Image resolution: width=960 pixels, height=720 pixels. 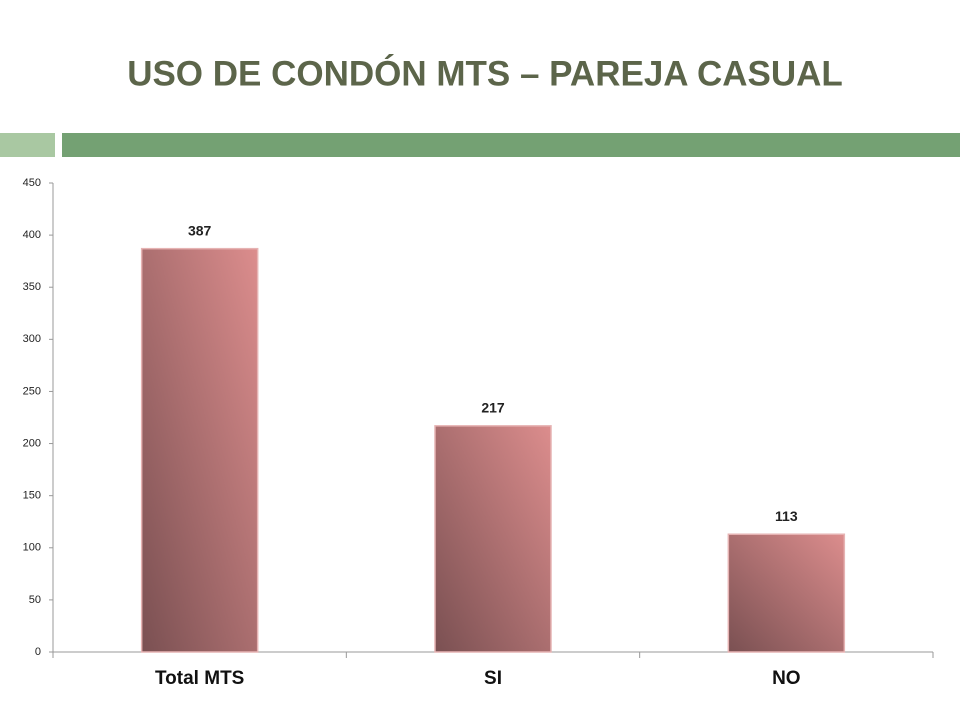 I want to click on y-tick-label: 300, so click(x=32, y=339).